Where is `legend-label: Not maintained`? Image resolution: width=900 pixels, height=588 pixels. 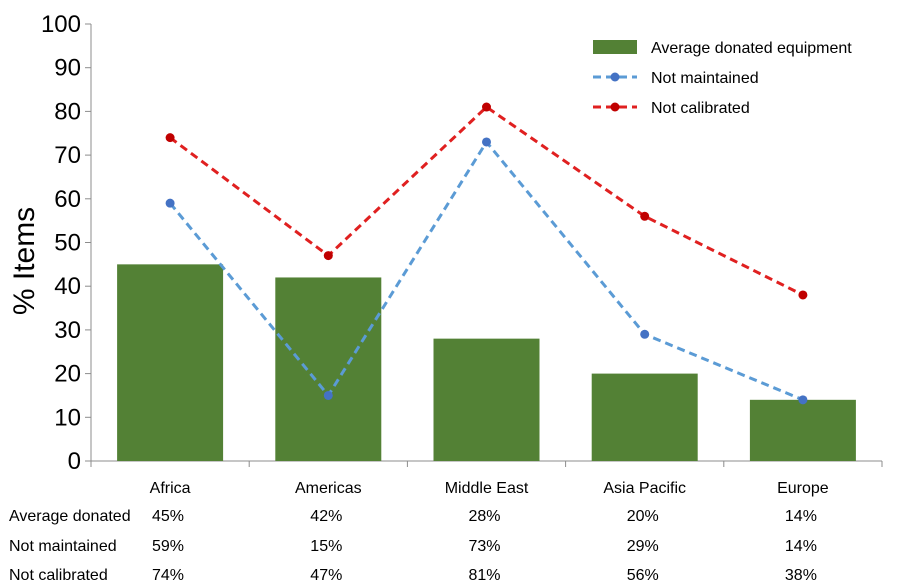 legend-label: Not maintained is located at coordinates (705, 78).